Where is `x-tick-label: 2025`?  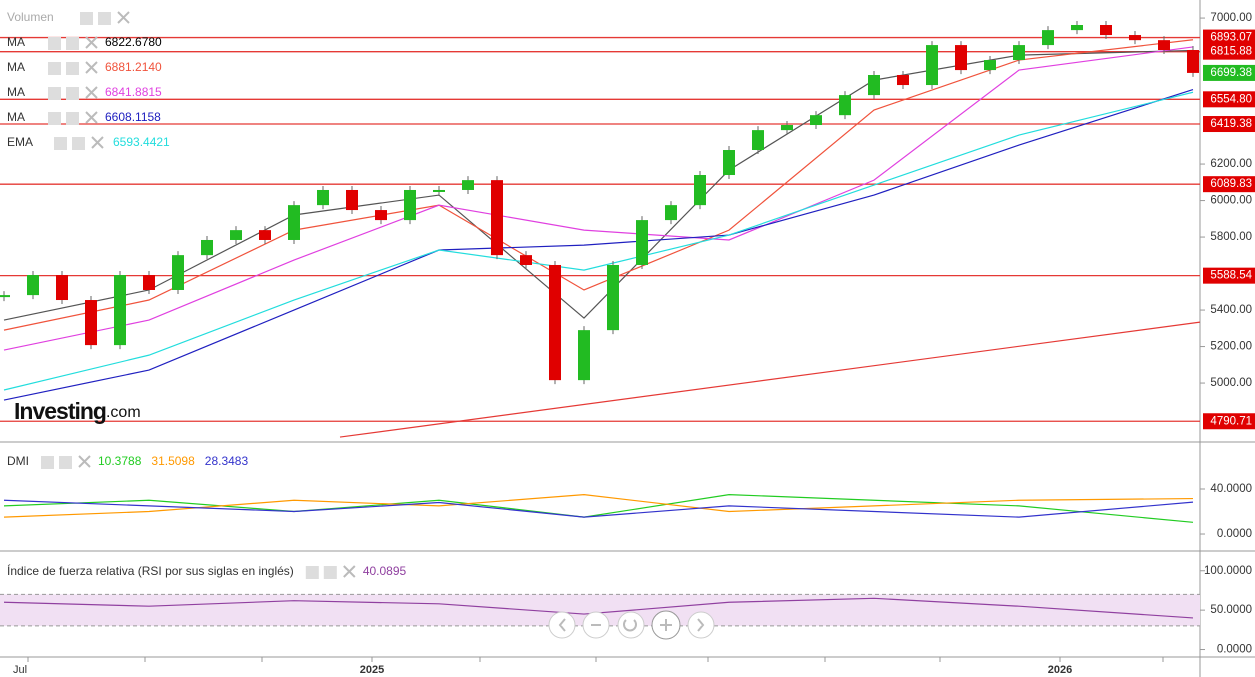 x-tick-label: 2025 is located at coordinates (372, 670).